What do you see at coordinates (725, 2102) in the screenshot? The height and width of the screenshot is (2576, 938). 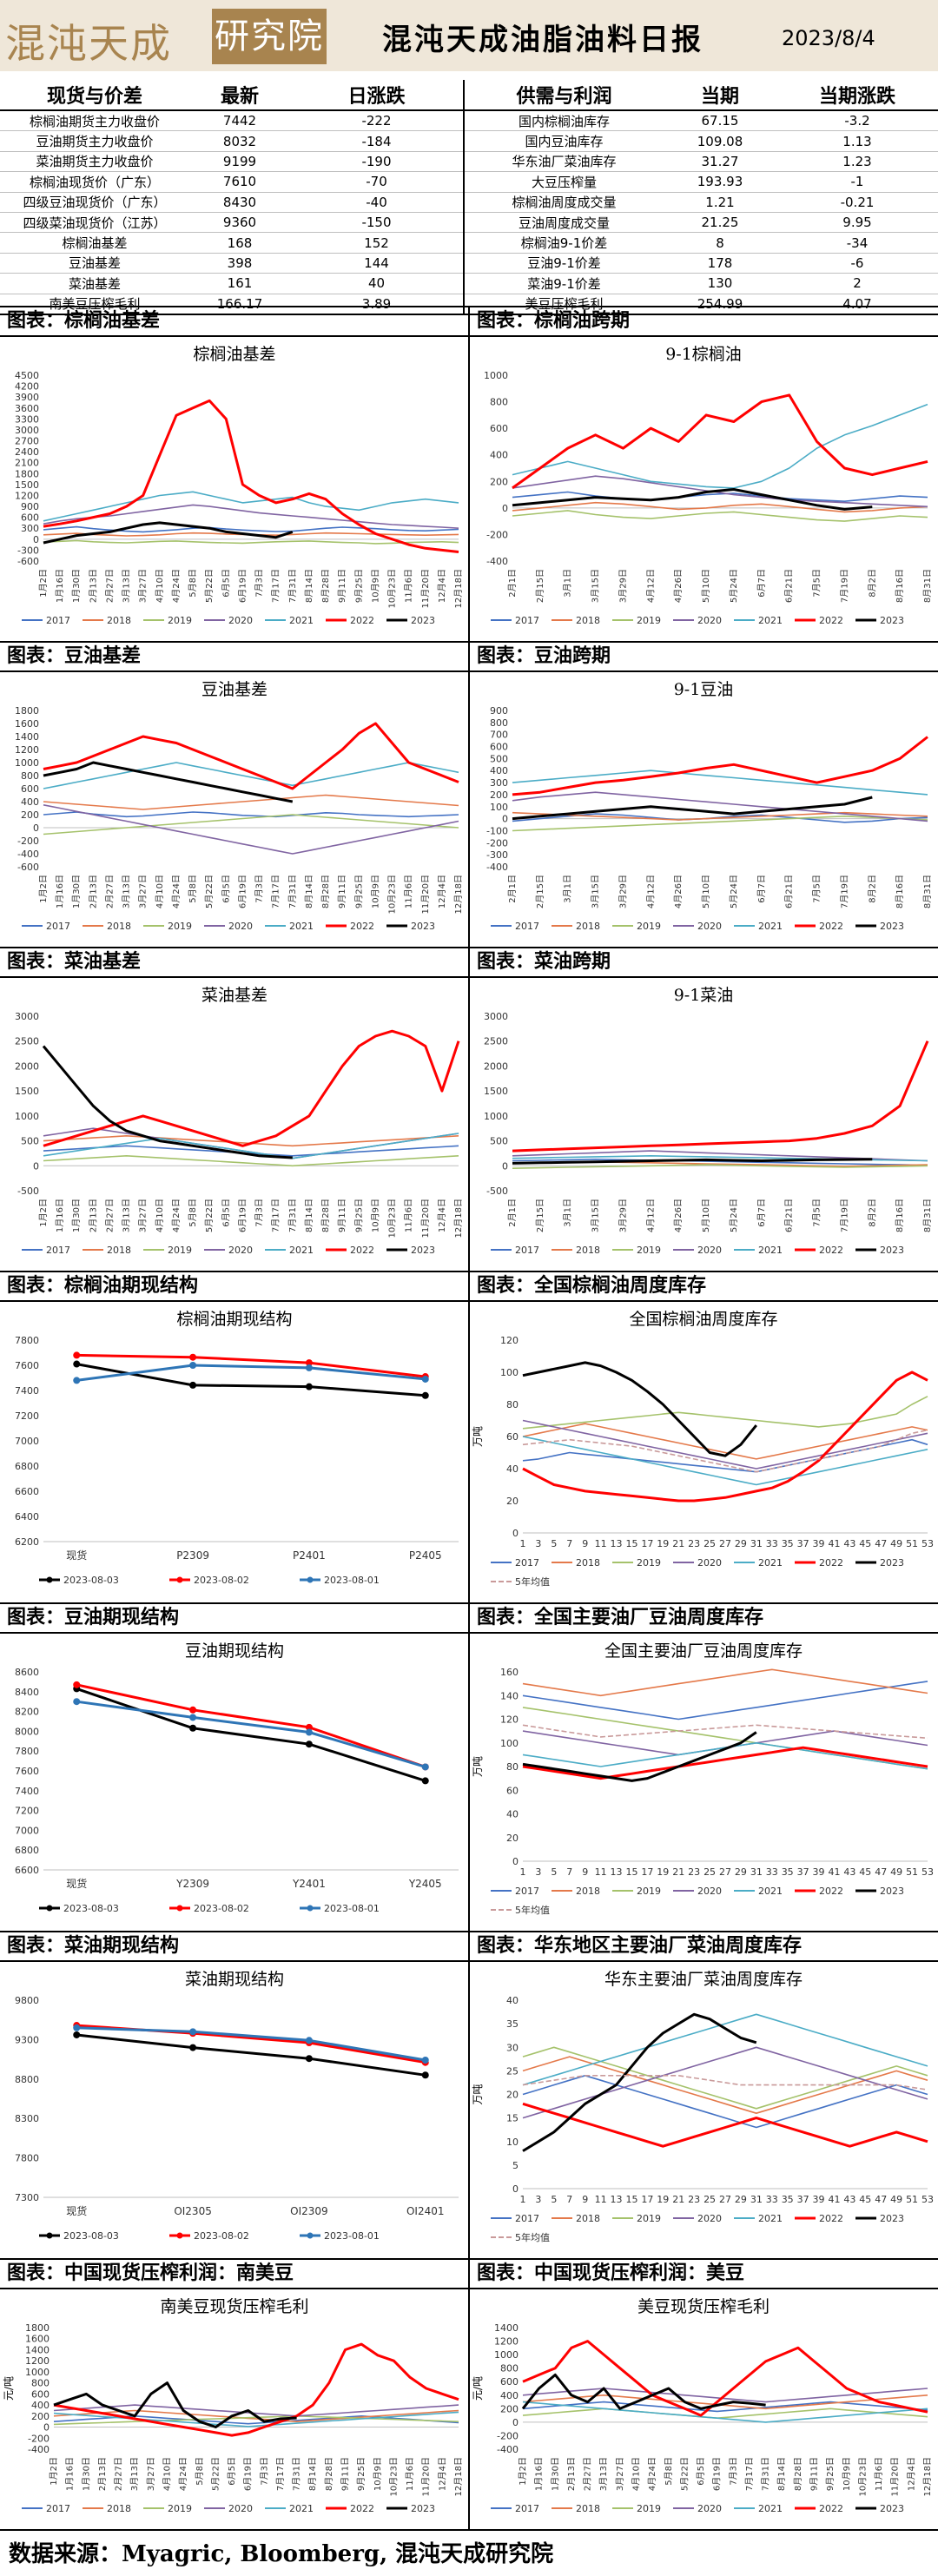 I see `series-line-2017` at bounding box center [725, 2102].